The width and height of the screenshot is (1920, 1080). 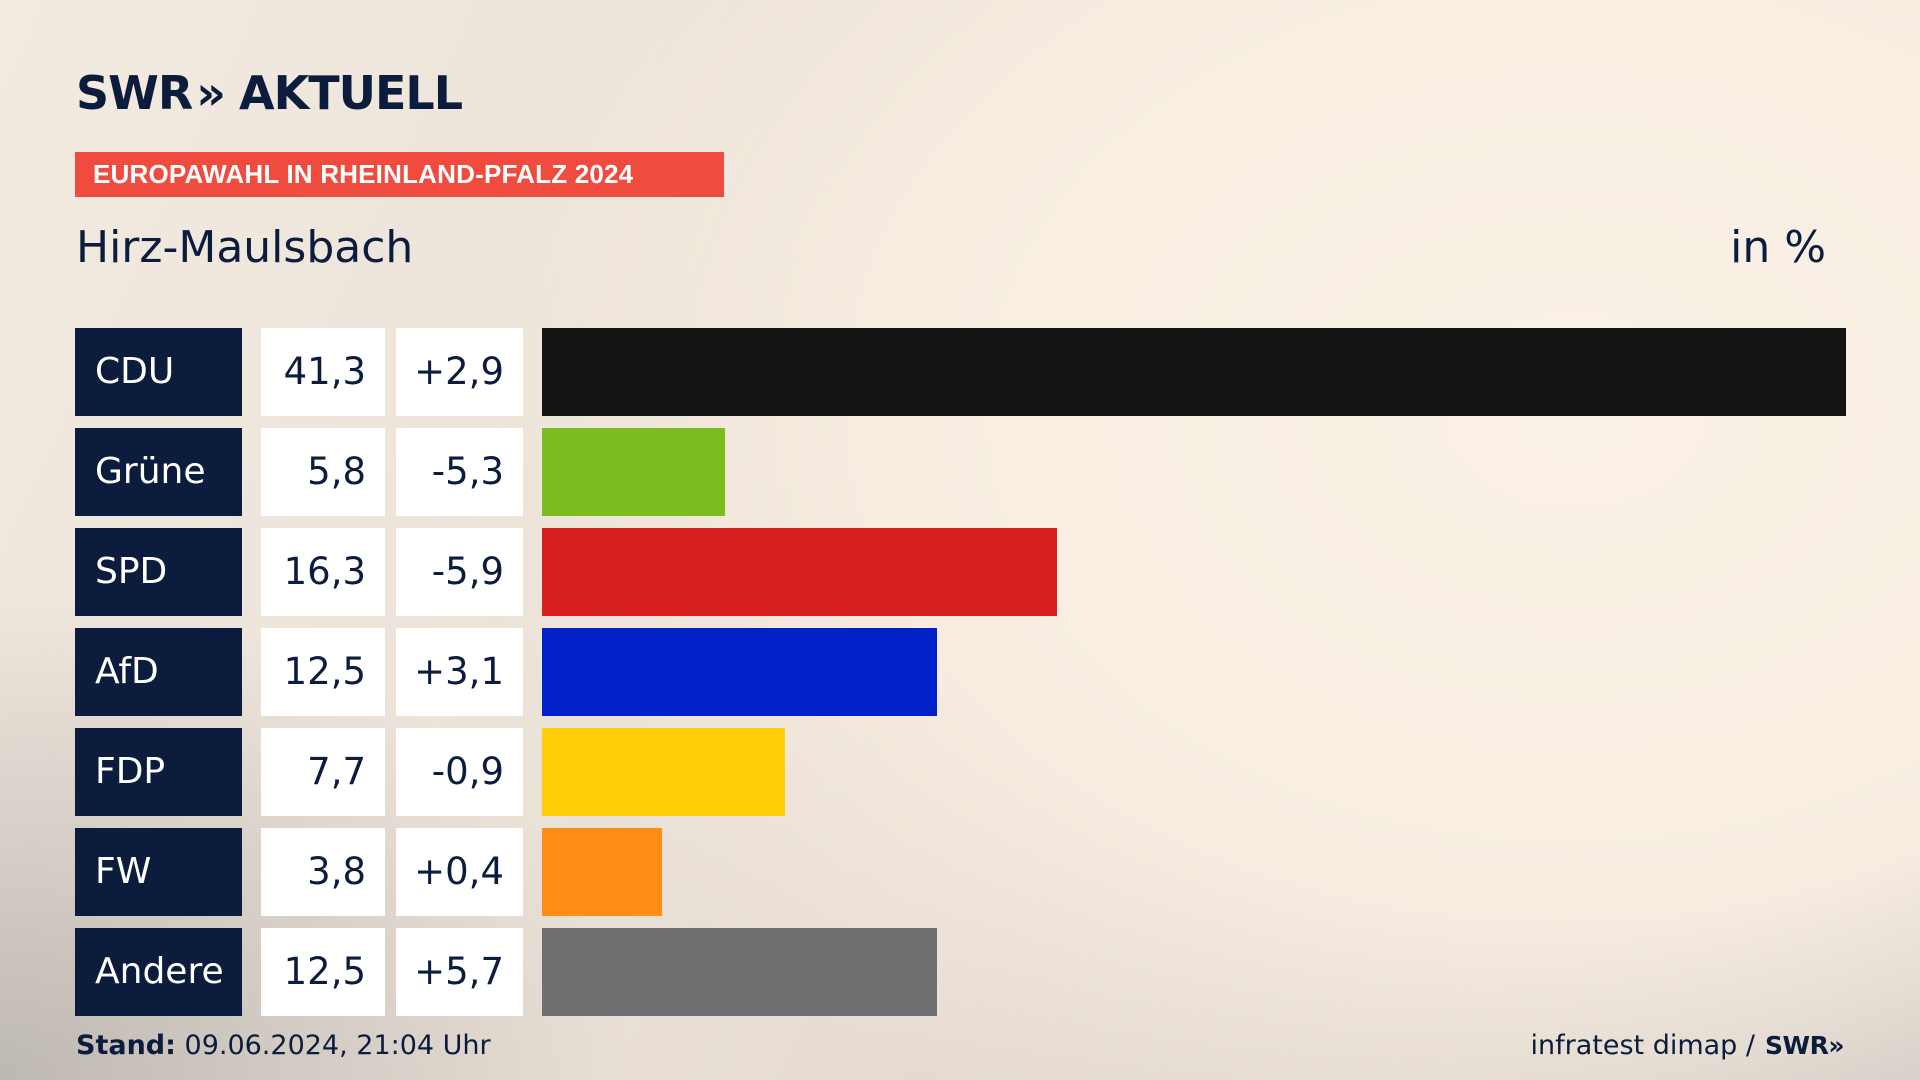 I want to click on value-label: 7,7, so click(x=323, y=772).